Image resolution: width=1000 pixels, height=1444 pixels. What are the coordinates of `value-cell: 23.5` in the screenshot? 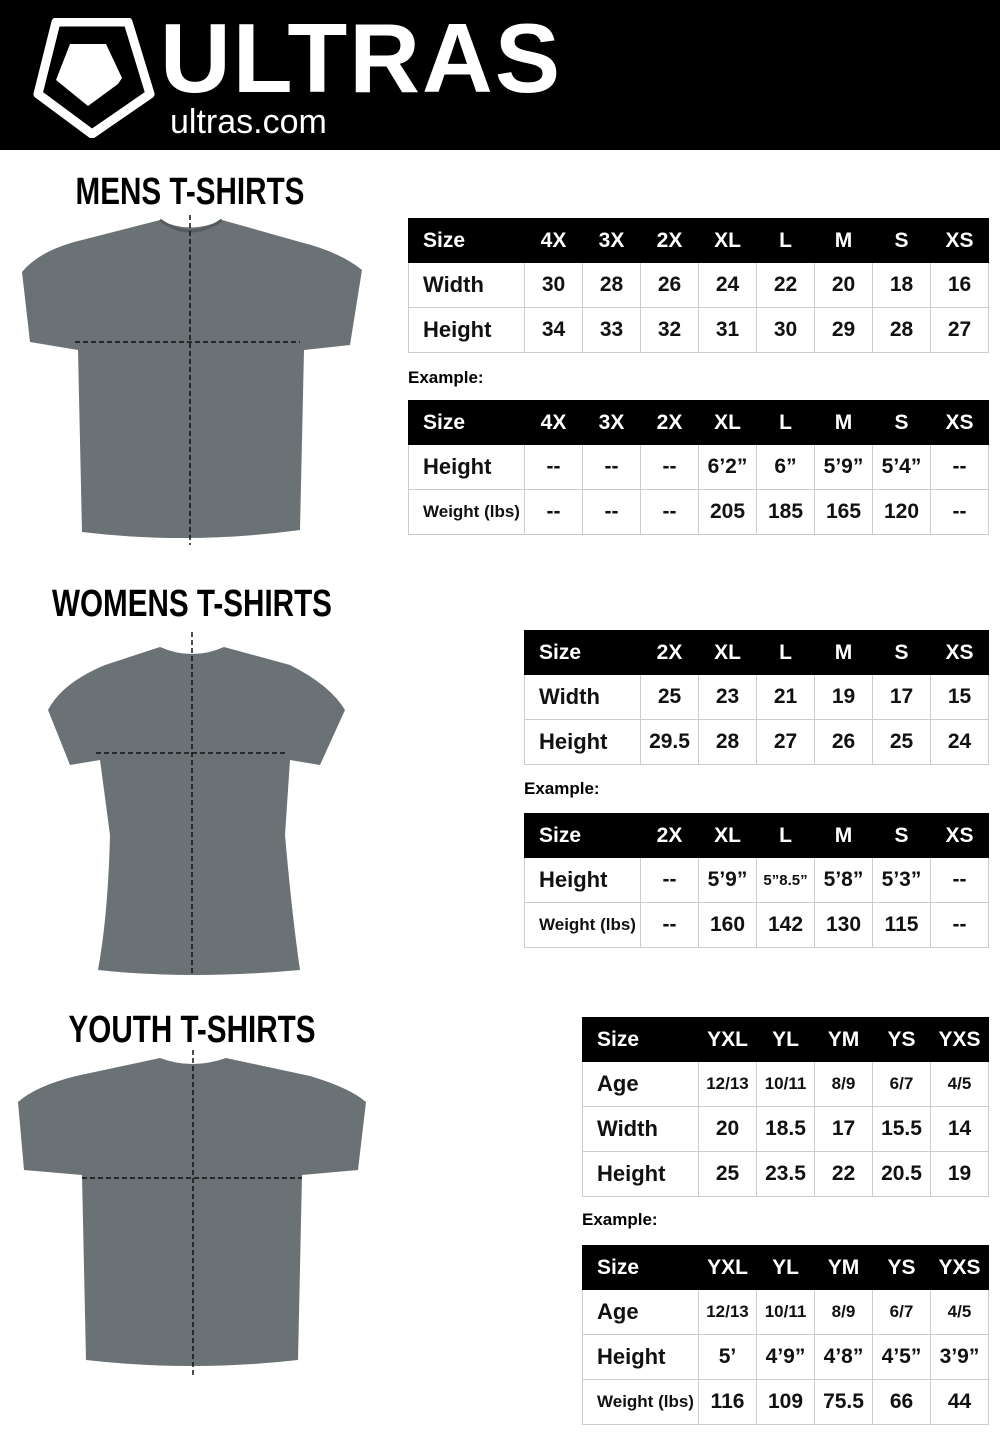 It's located at (785, 1174).